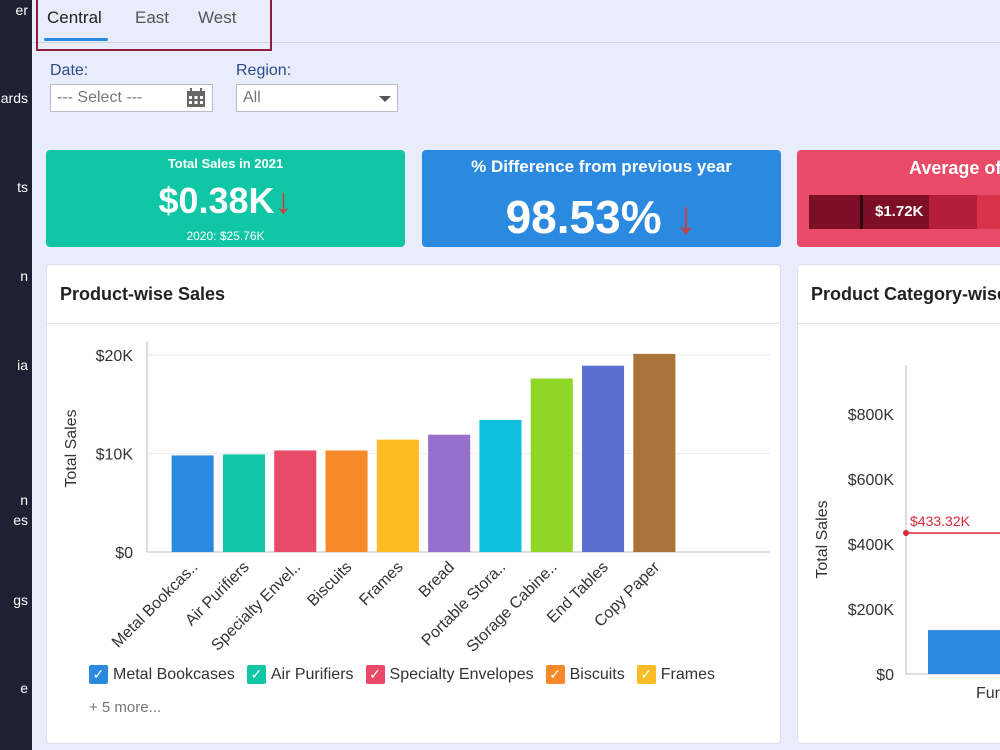  What do you see at coordinates (516, 21) in the screenshot?
I see `tab-bar: Central East West` at bounding box center [516, 21].